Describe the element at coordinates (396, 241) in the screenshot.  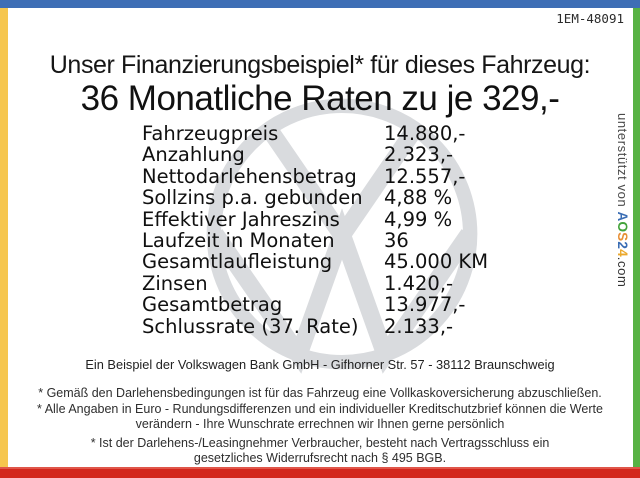
I see `row-value: 36` at that location.